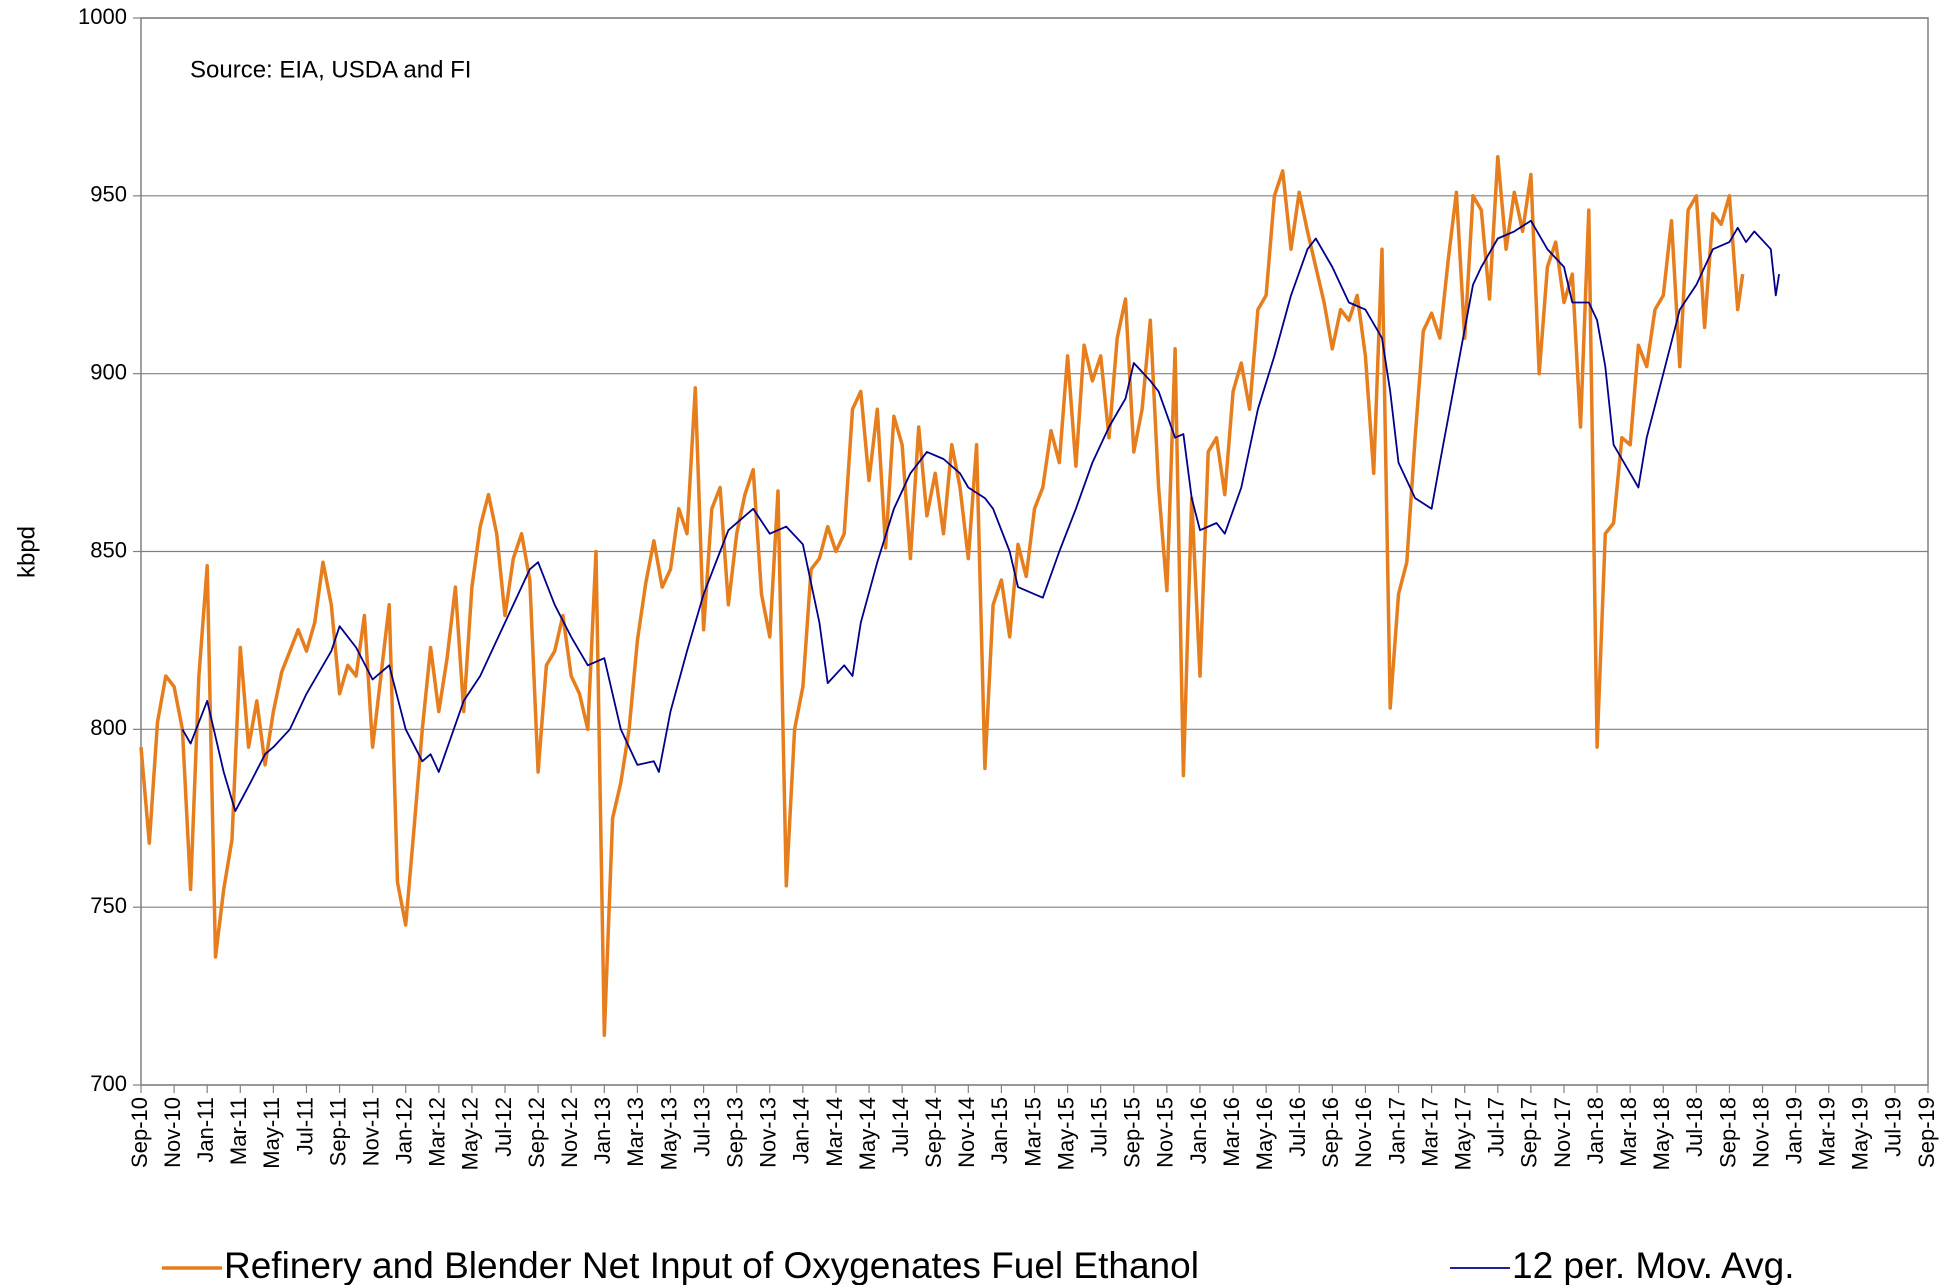  What do you see at coordinates (1926, 1132) in the screenshot?
I see `x-tick-label: Sep-19` at bounding box center [1926, 1132].